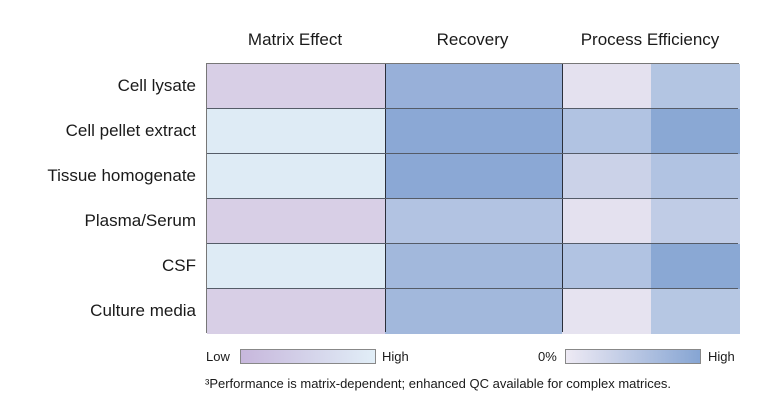 The width and height of the screenshot is (766, 418). Describe the element at coordinates (721, 356) in the screenshot. I see `legend-2-high-label: High` at that location.